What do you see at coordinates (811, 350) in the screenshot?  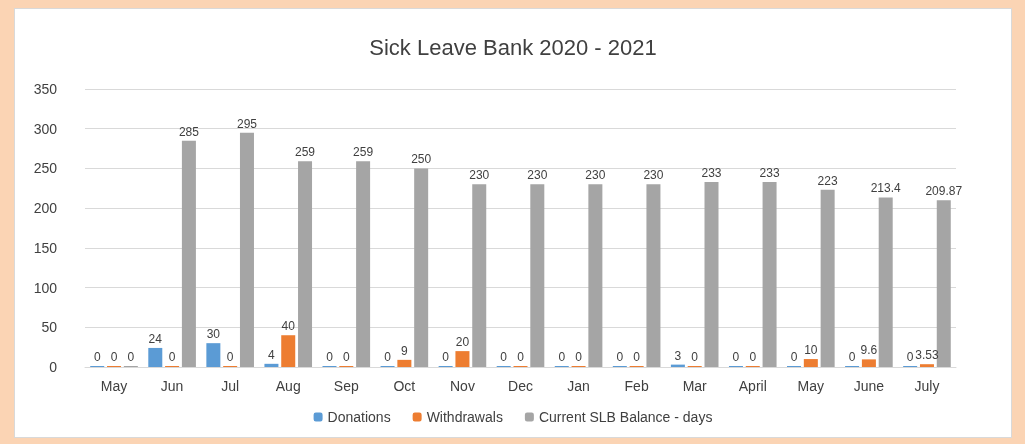 I see `data-label: 10` at bounding box center [811, 350].